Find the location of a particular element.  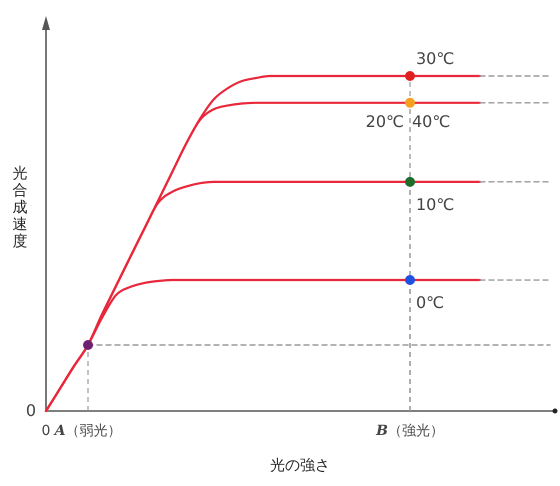

y-axis-title: 光合成速度 is located at coordinates (20, 207).